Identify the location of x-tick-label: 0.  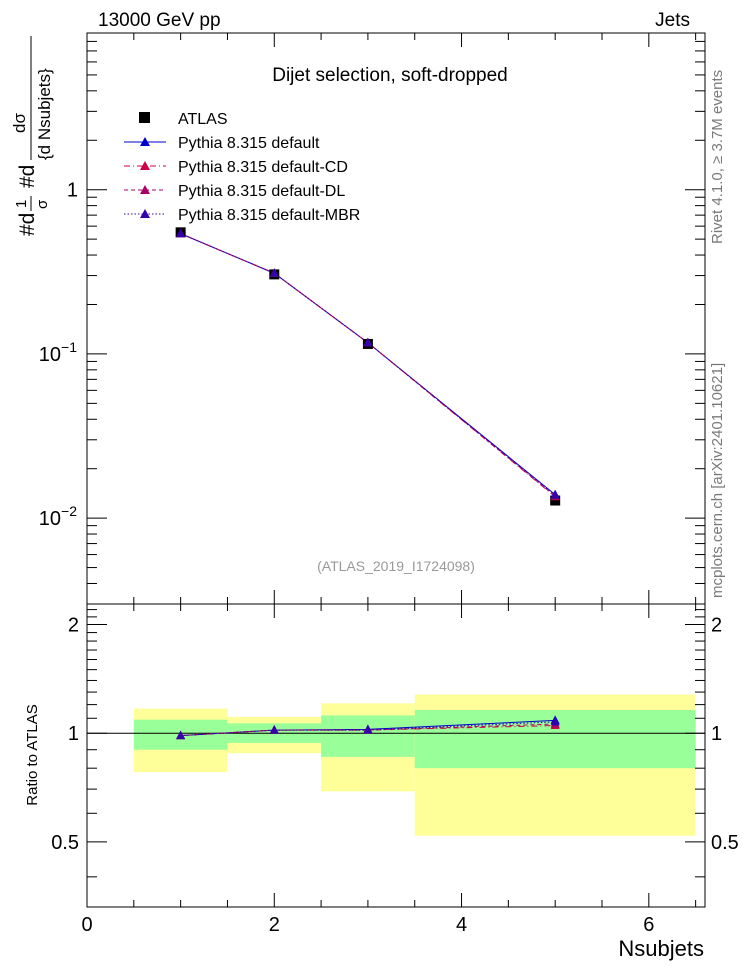
(86, 925).